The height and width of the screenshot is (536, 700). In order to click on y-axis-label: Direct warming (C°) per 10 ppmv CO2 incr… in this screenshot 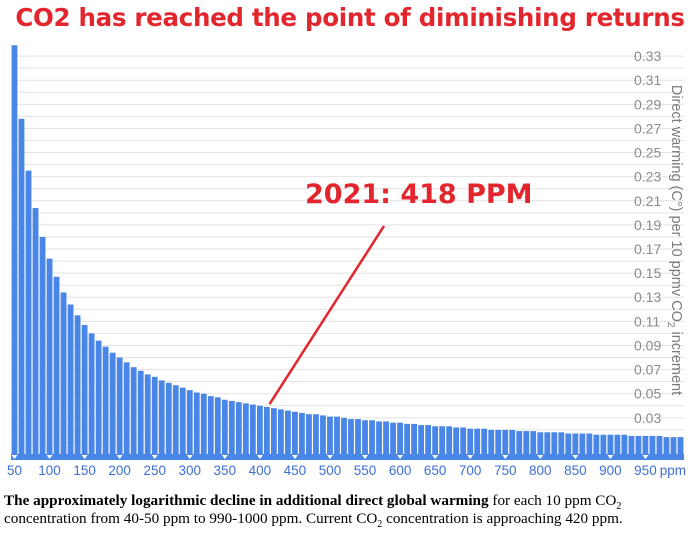, I will do `click(674, 240)`.